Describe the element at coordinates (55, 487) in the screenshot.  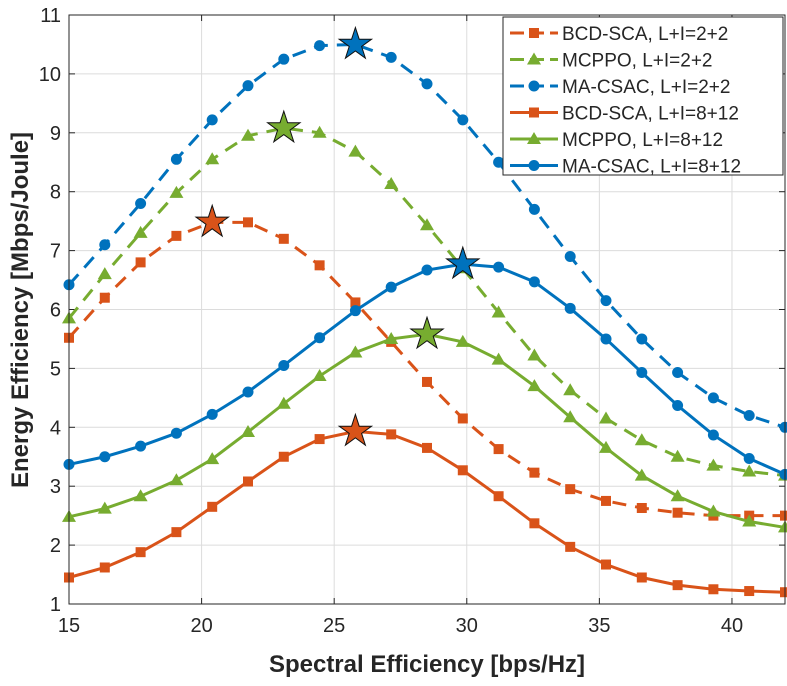
I see `y-tick-label: 3` at that location.